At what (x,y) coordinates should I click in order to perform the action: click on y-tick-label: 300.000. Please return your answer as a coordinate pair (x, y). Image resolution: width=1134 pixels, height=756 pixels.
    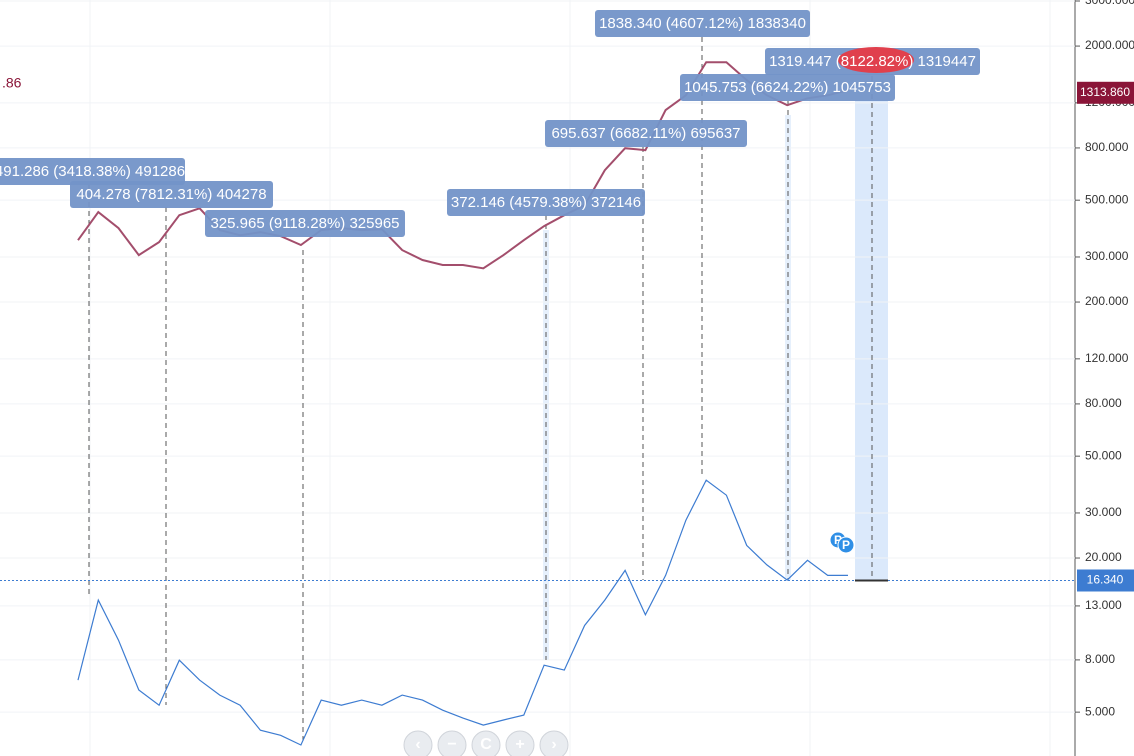
    Looking at the image, I should click on (1107, 256).